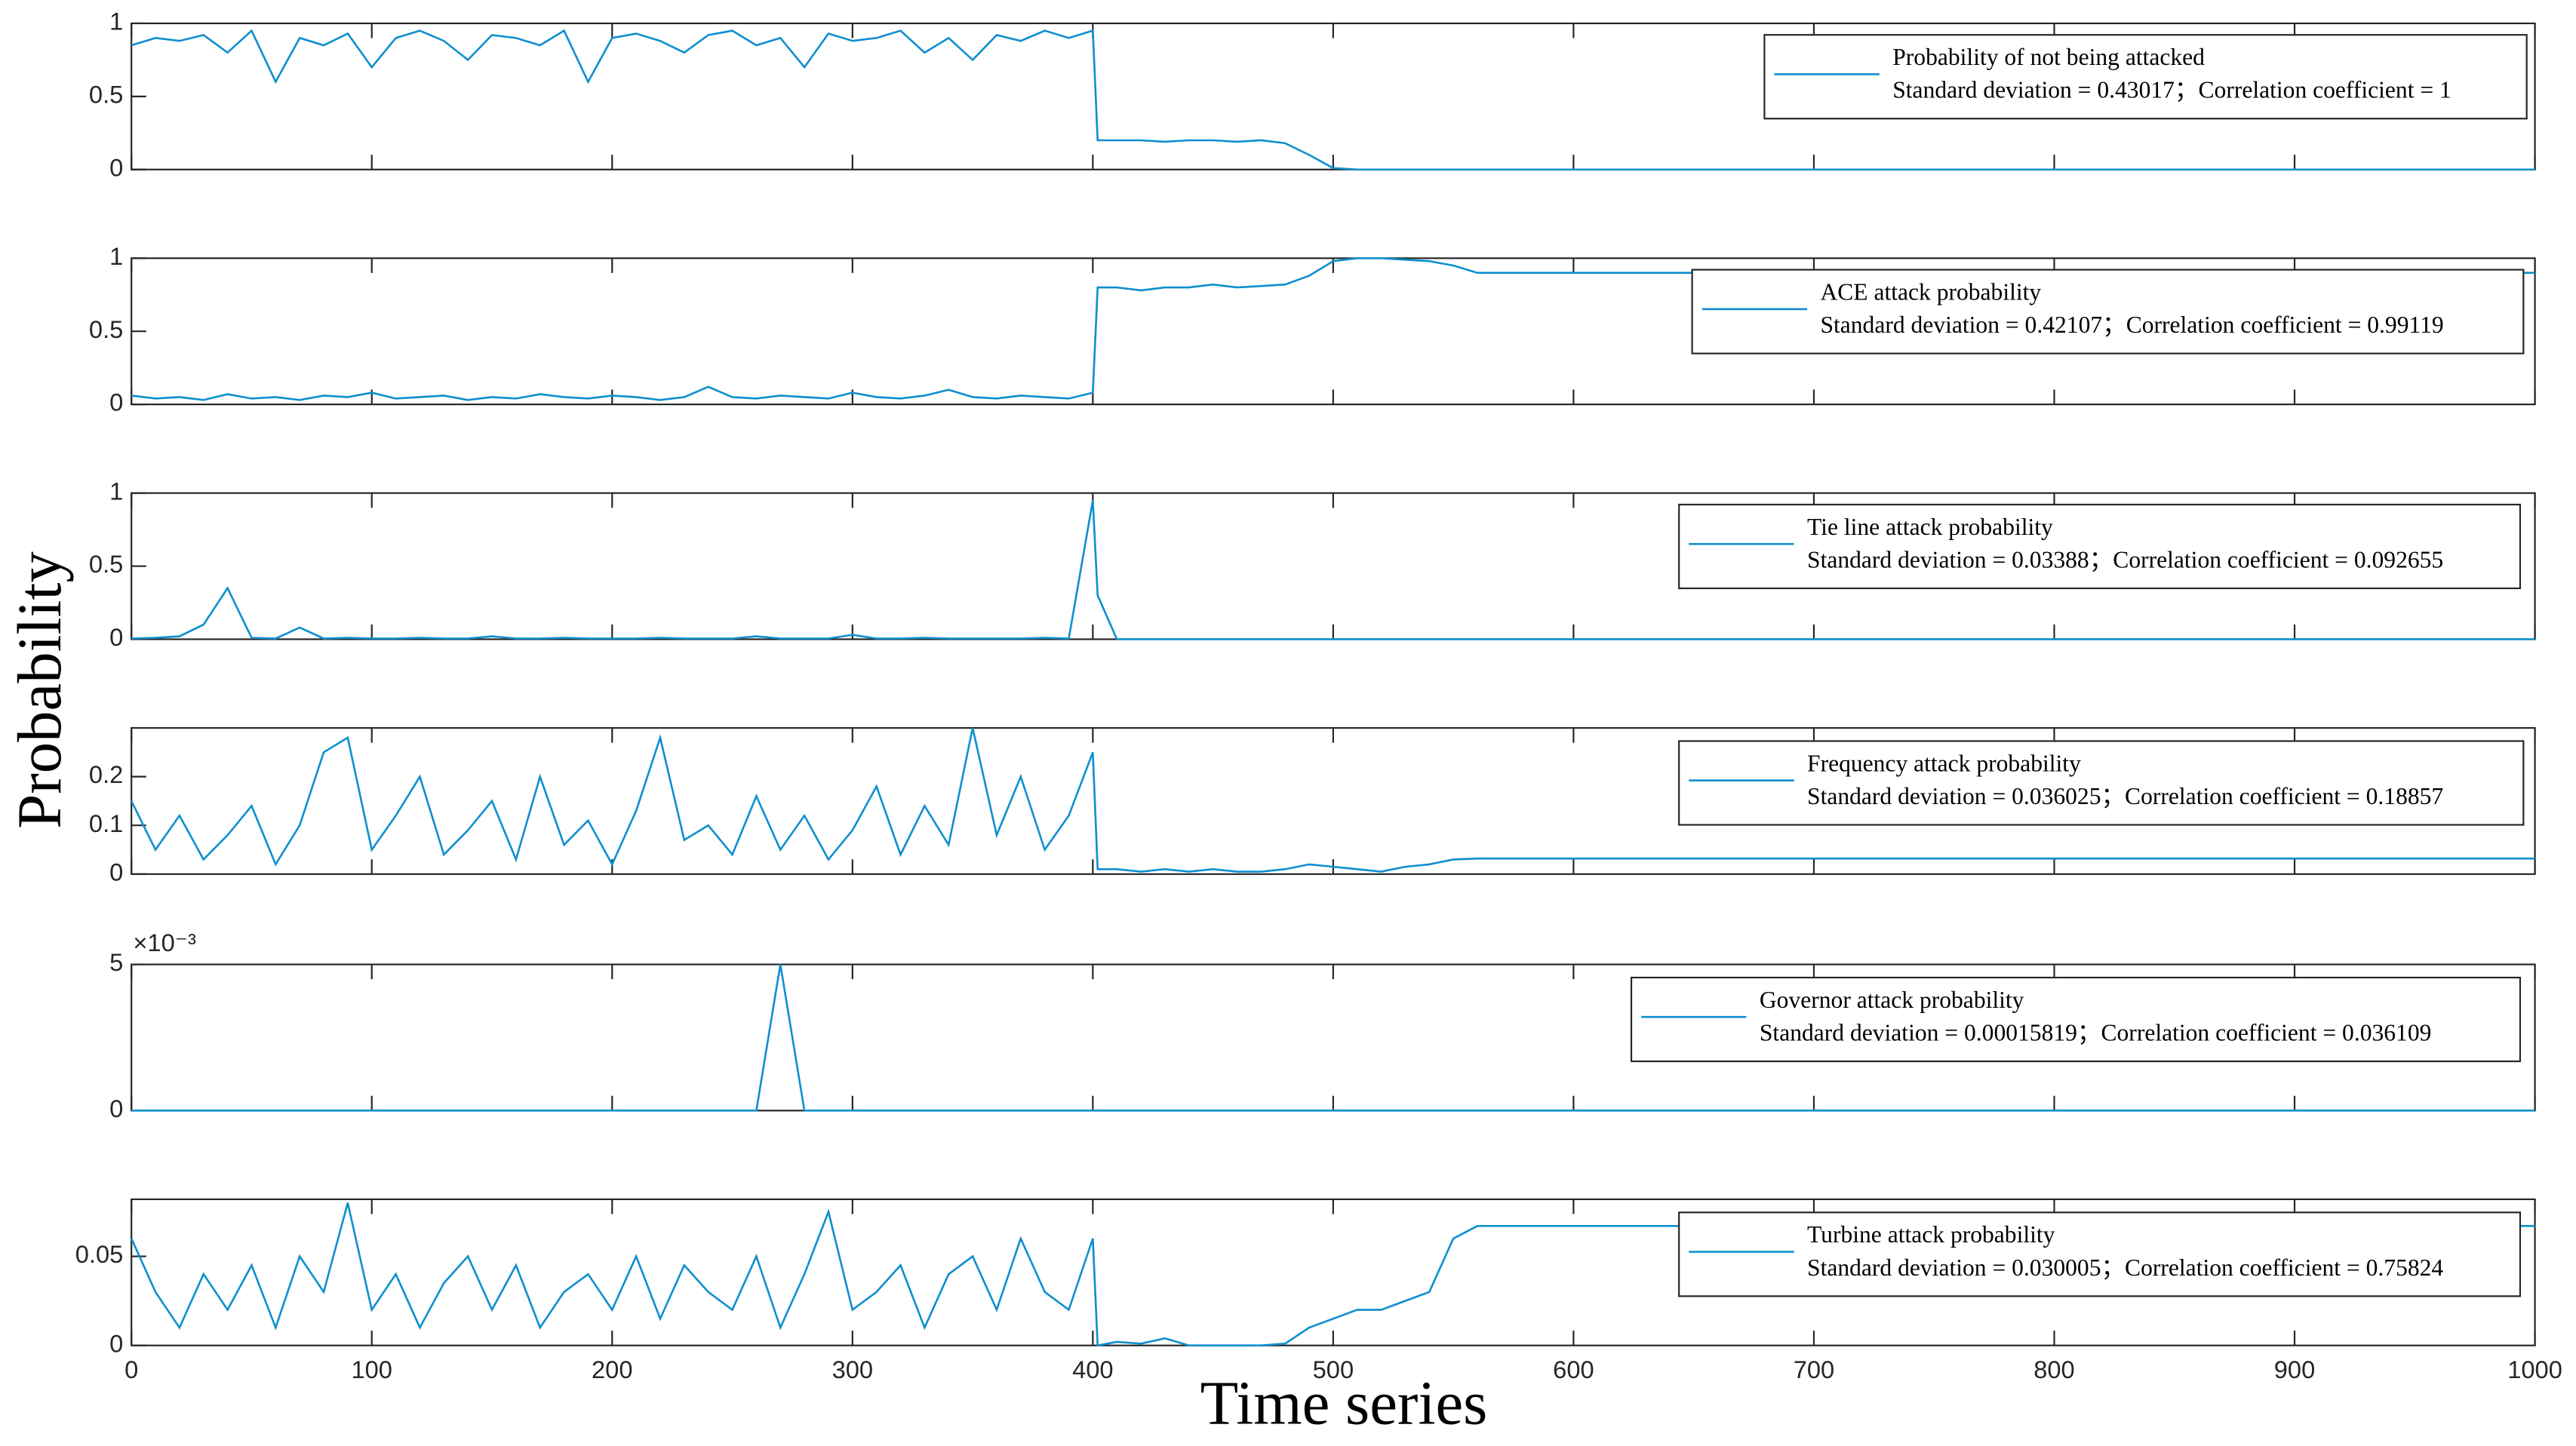 The height and width of the screenshot is (1446, 2576). What do you see at coordinates (1814, 1369) in the screenshot?
I see `x-tick-label: 700` at bounding box center [1814, 1369].